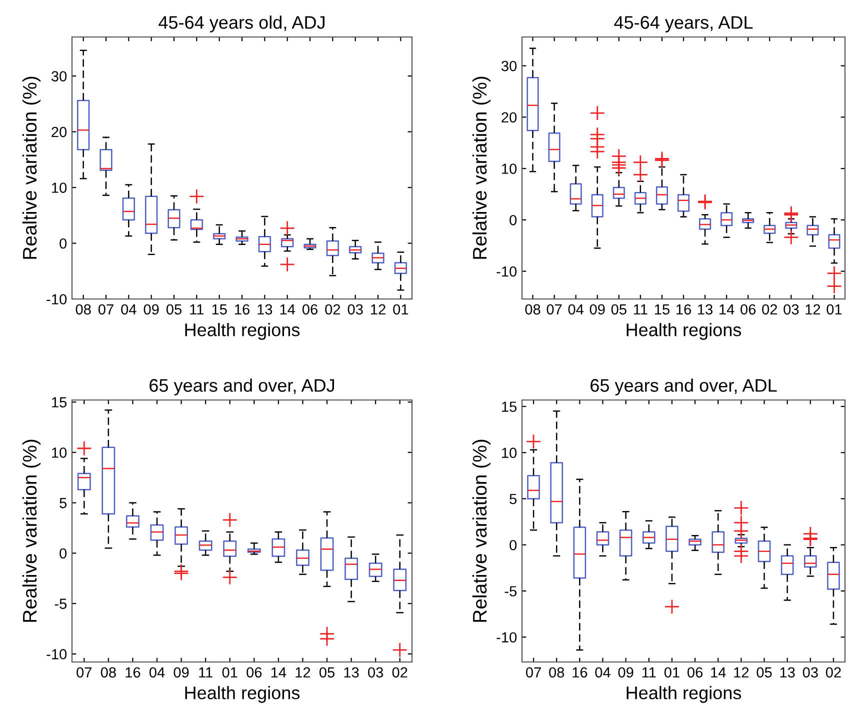 The width and height of the screenshot is (856, 715). What do you see at coordinates (683, 387) in the screenshot?
I see `chart-title: 65 years and over, ADL` at bounding box center [683, 387].